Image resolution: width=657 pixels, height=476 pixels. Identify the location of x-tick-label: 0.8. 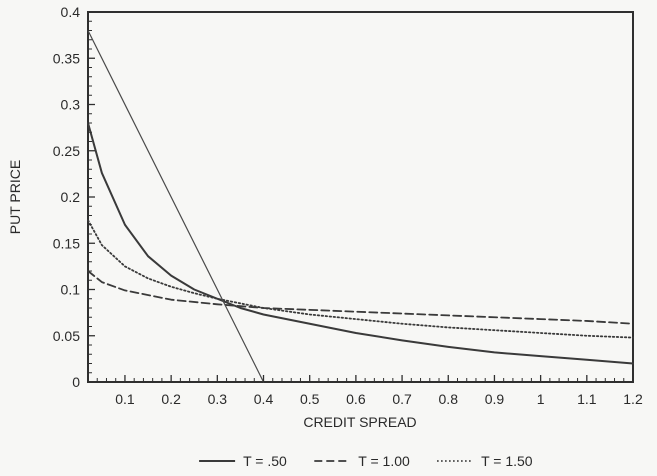
(449, 399).